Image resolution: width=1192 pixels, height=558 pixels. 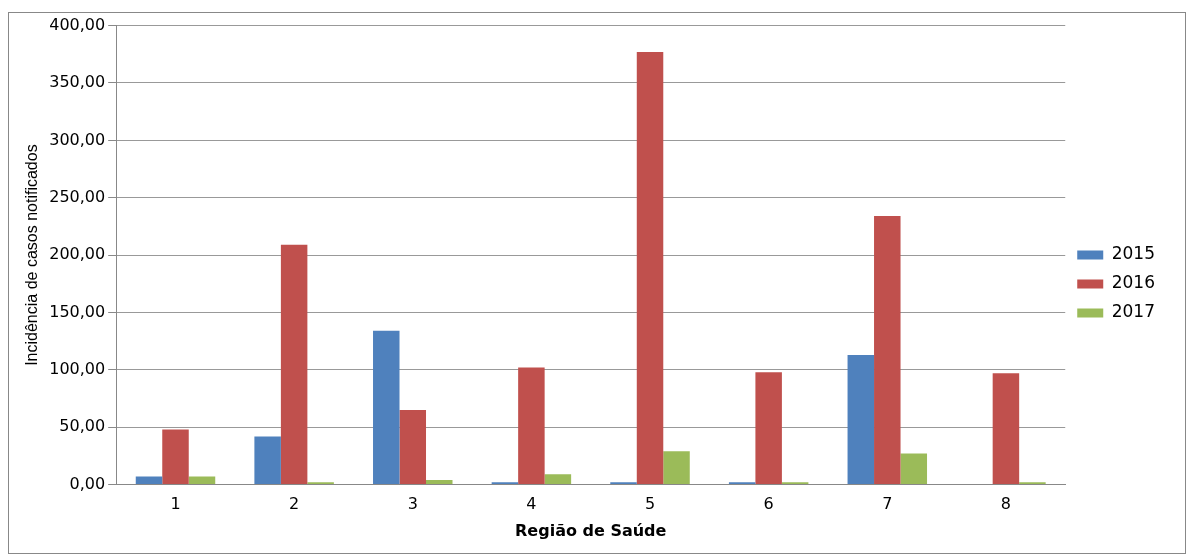 I want to click on x-tick-label: 2, so click(x=294, y=504).